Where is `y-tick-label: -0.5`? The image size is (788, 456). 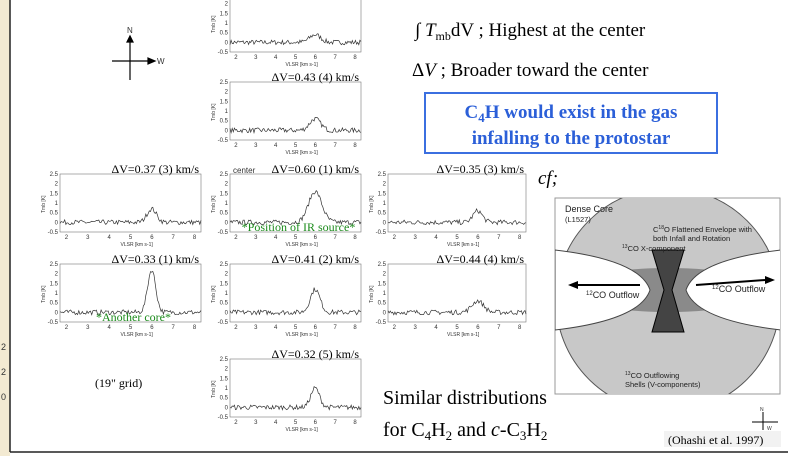
y-tick-label: -0.5 is located at coordinates (223, 323).